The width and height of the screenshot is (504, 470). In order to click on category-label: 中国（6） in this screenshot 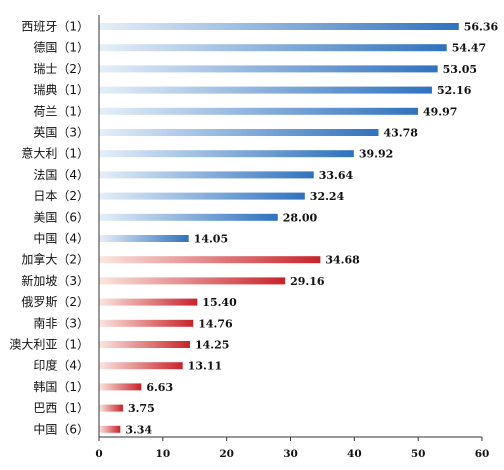, I will do `click(61, 428)`.